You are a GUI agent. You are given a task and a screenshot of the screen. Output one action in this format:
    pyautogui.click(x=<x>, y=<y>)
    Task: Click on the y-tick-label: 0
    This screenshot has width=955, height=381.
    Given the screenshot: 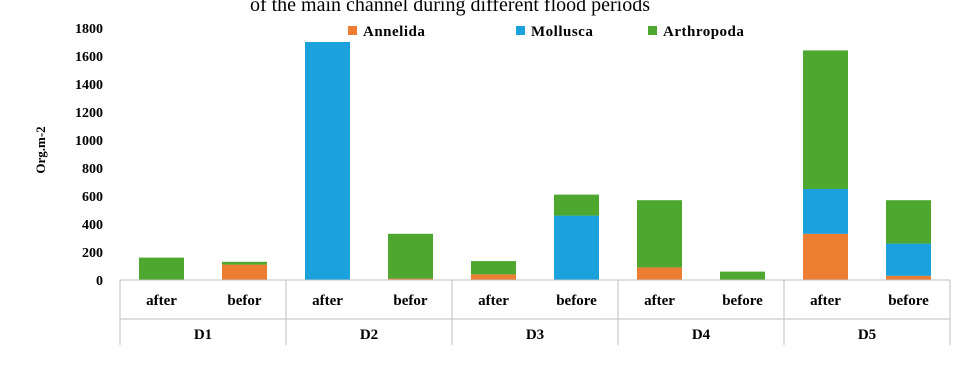 What is the action you would take?
    pyautogui.click(x=99, y=281)
    